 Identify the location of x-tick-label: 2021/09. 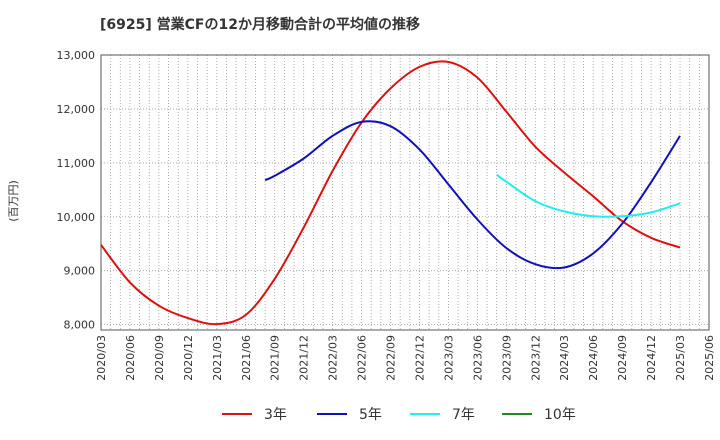
(275, 358).